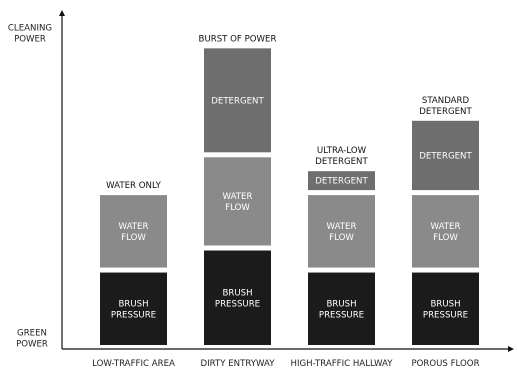  I want to click on y-axis-bottom-label: GREEN POWER, so click(32, 339).